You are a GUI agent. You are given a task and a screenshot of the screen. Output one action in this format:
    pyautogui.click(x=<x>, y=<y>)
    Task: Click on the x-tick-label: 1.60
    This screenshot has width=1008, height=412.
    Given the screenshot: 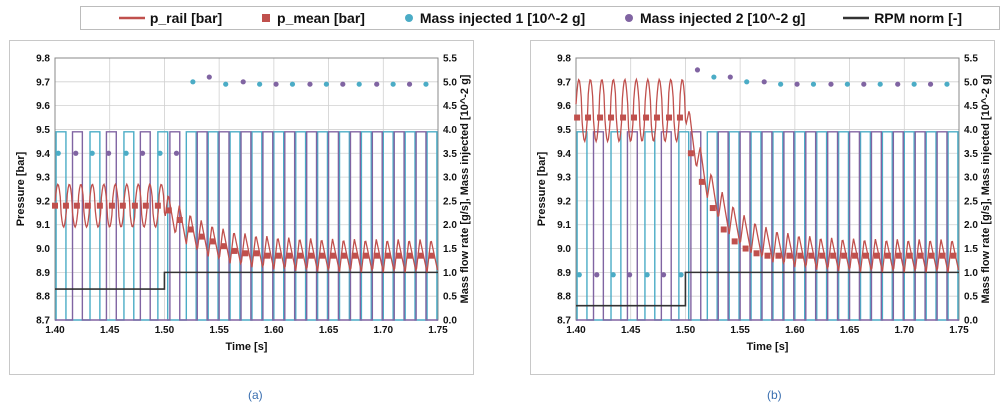 What is the action you would take?
    pyautogui.click(x=274, y=330)
    